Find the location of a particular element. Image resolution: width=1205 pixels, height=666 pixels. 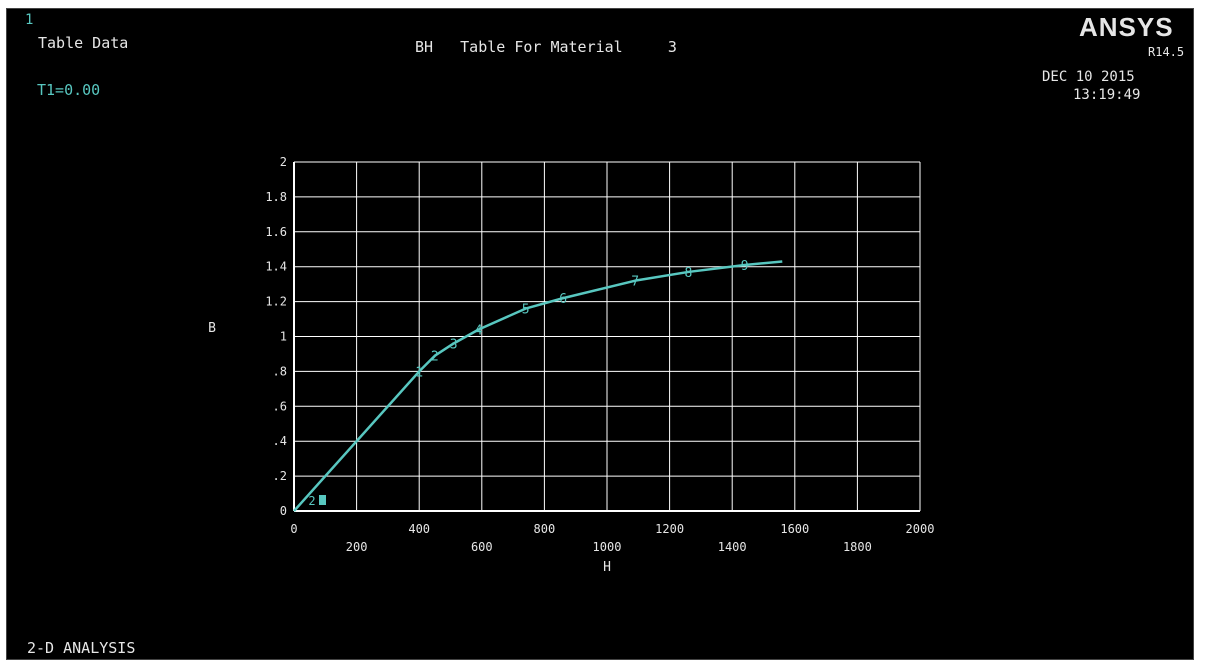

data-point-label: 2 is located at coordinates (435, 357).